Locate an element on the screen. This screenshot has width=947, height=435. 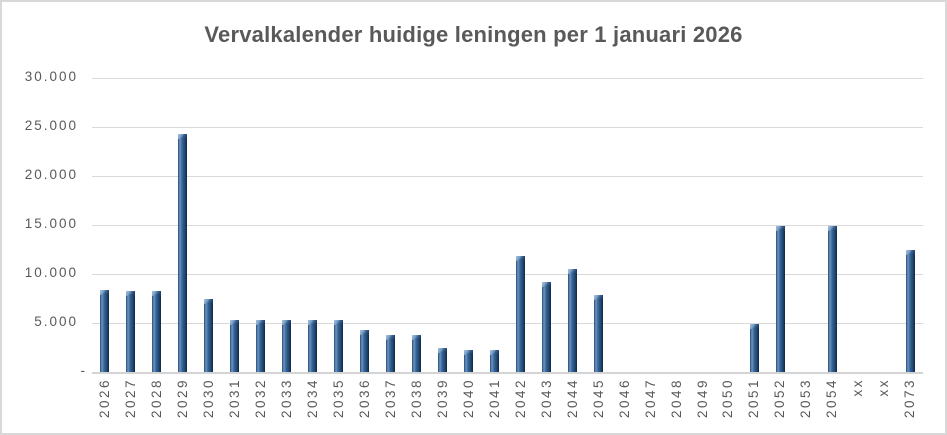
x-tick-label: 2034 is located at coordinates (312, 398).